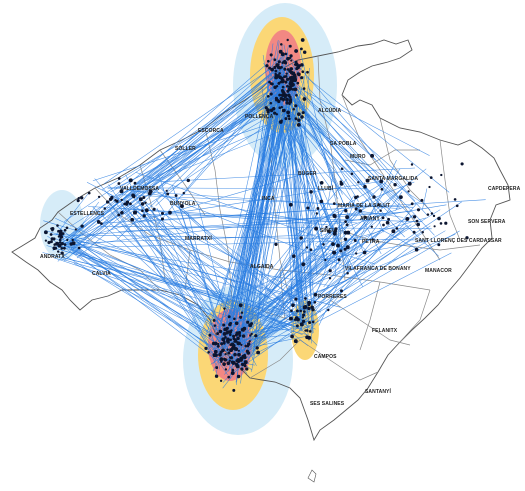 The width and height of the screenshot is (525, 491). I want to click on label-sa-pobla: SA POBLA, so click(343, 144).